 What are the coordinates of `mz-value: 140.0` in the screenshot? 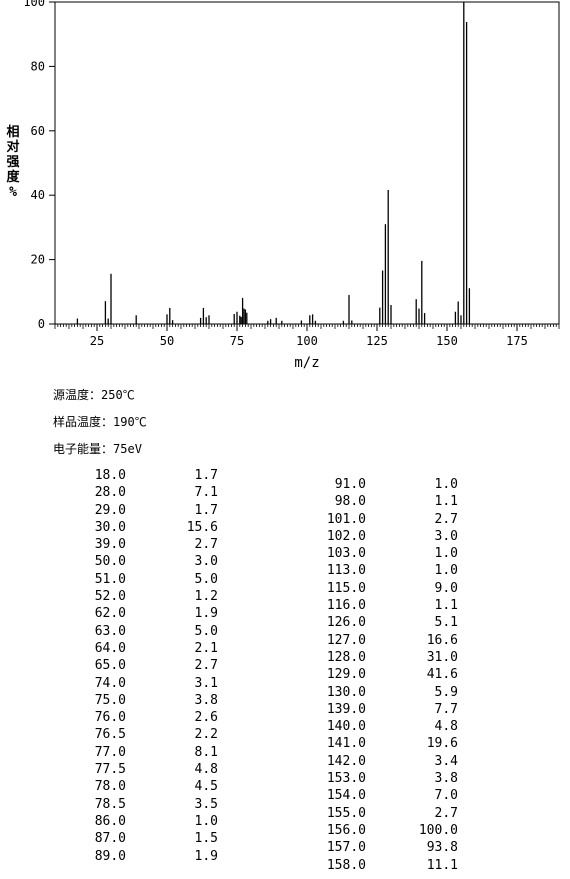 It's located at (346, 727).